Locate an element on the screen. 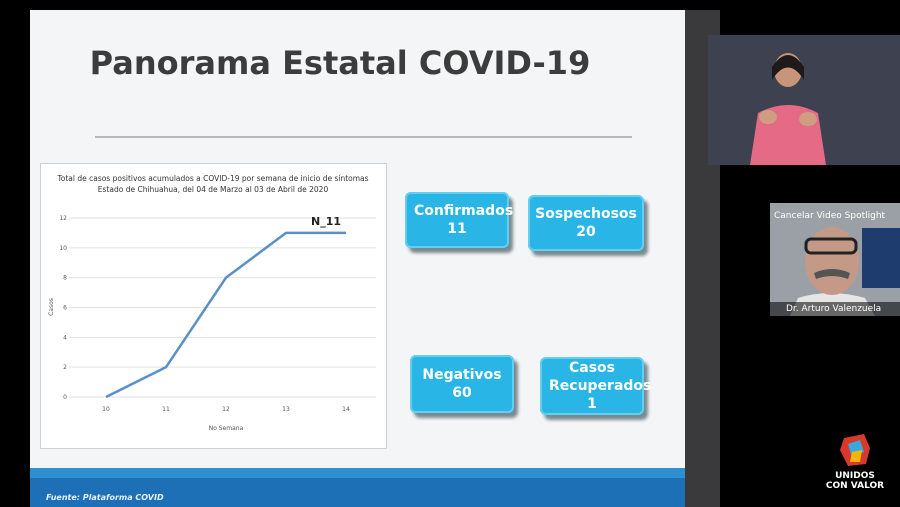 The width and height of the screenshot is (900, 507). logo-icon is located at coordinates (855, 450).